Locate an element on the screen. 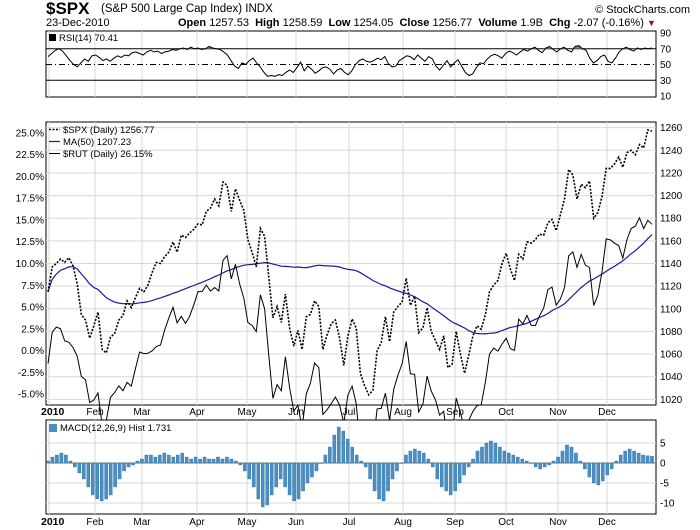  macd-x-tick-label: Jun is located at coordinates (296, 522).